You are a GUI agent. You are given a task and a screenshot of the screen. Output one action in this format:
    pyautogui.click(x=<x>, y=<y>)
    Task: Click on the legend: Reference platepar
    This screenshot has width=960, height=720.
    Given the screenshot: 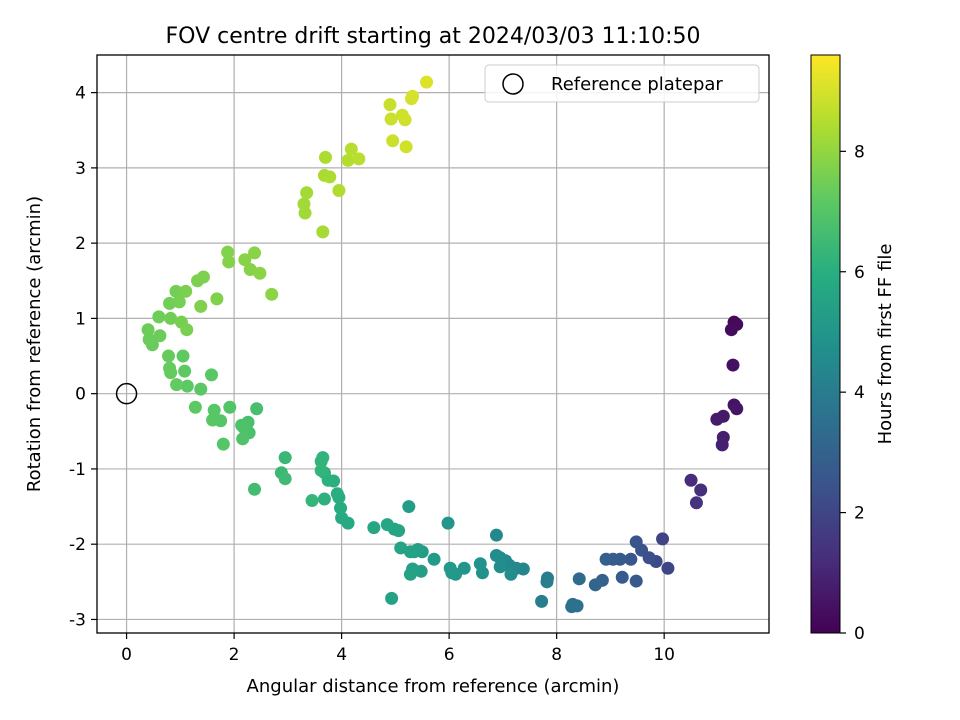 What is the action you would take?
    pyautogui.click(x=622, y=83)
    